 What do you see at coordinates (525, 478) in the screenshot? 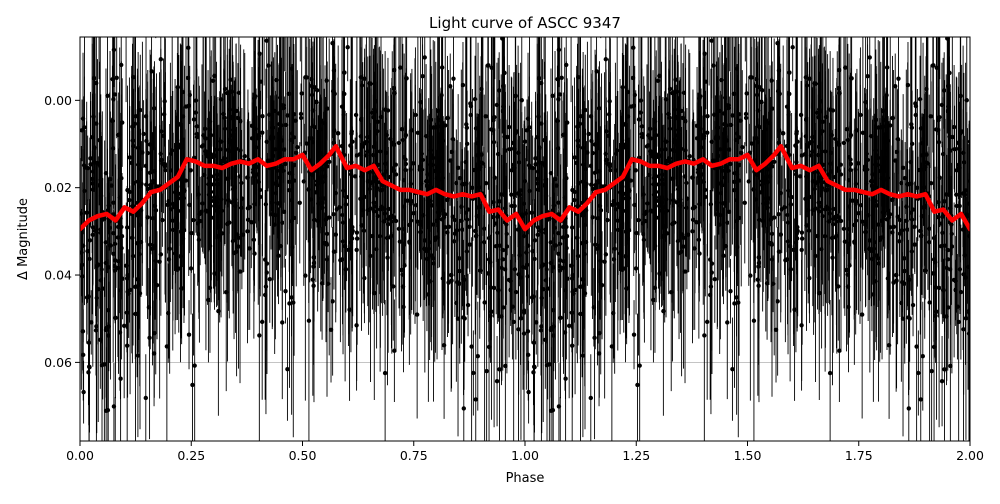
I see `x-axis-label: Phase` at bounding box center [525, 478].